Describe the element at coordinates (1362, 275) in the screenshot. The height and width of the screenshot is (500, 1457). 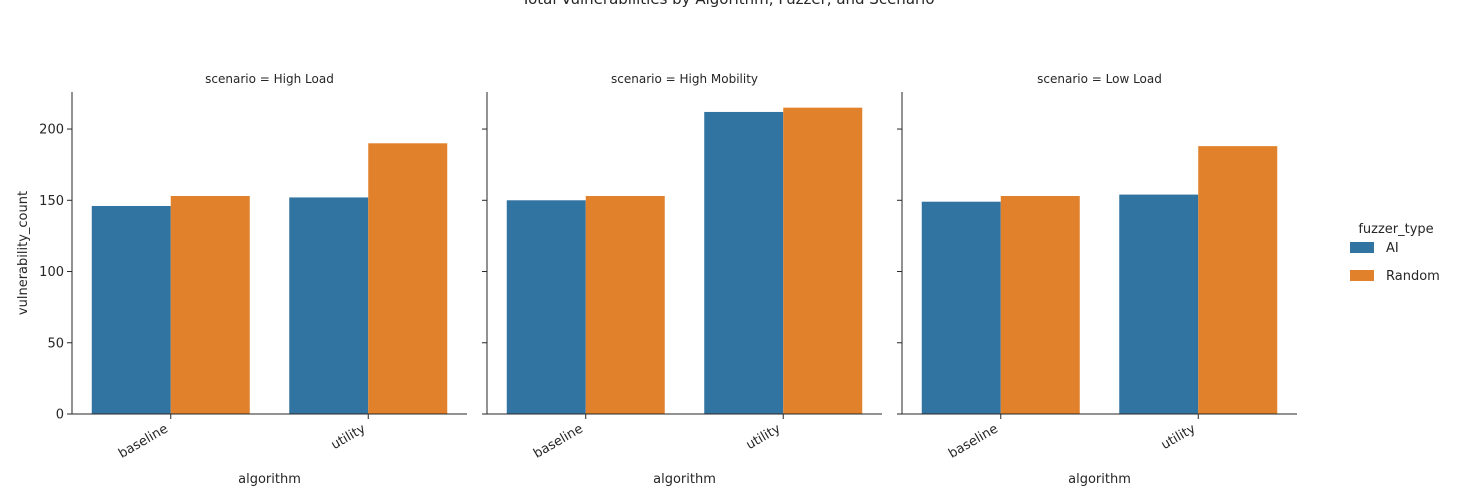
I see `legend-swatch-random` at that location.